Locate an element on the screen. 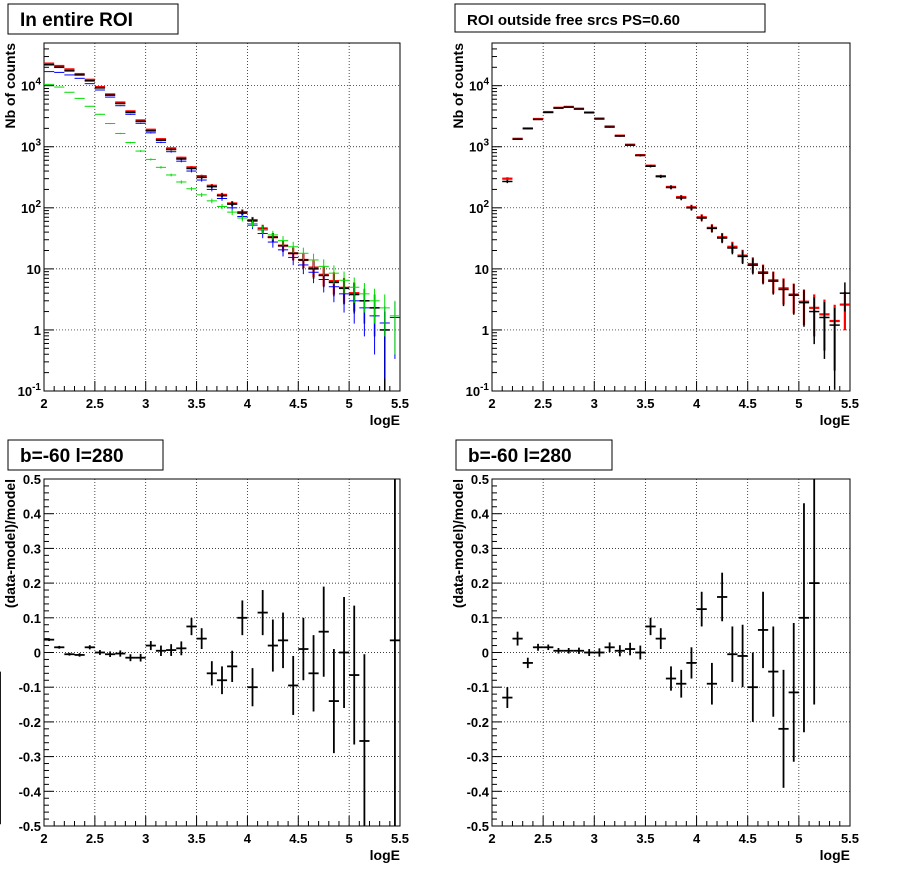 Image resolution: width=898 pixels, height=871 pixels. x-tick-label: 2 is located at coordinates (491, 403).